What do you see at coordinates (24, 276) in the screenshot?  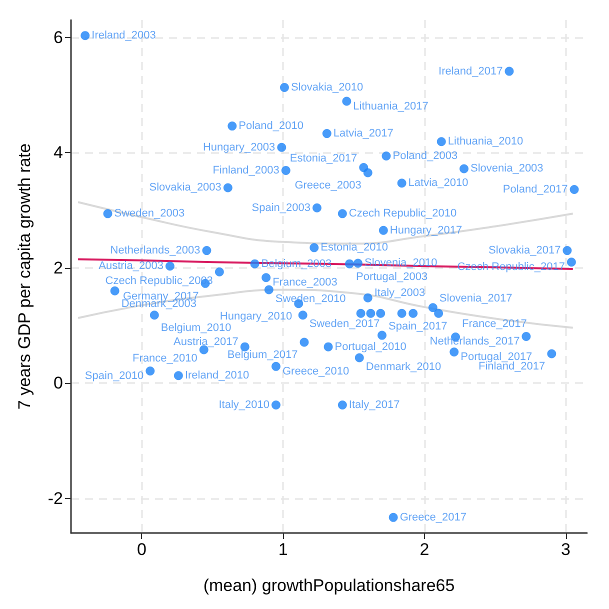 I see `y-axis-title: 7 years GDP per capita growth rate` at bounding box center [24, 276].